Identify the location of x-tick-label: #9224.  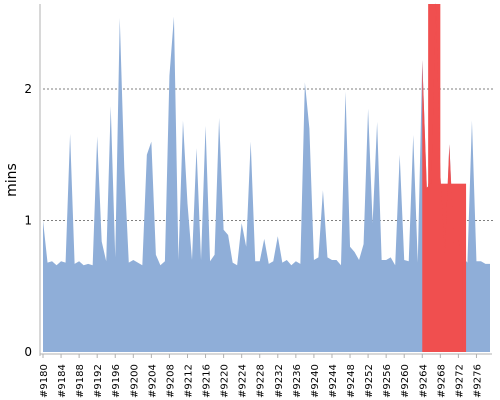
(243, 381).